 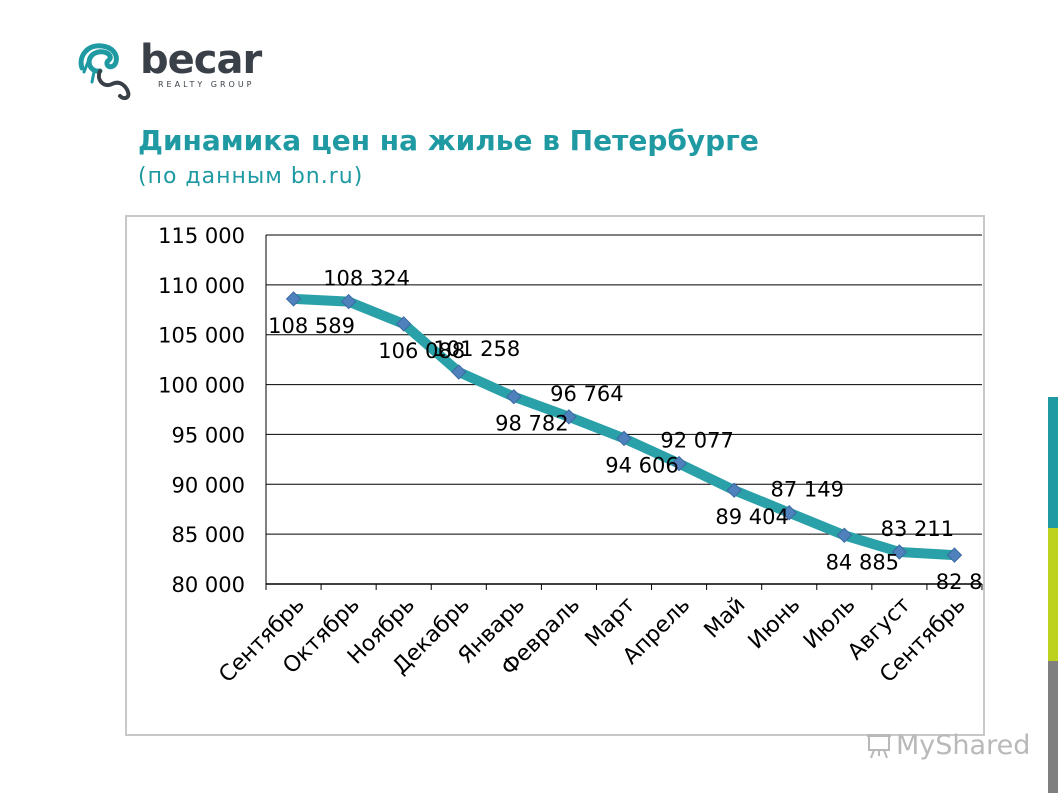 I want to click on data-label: 98 782, so click(x=531, y=424).